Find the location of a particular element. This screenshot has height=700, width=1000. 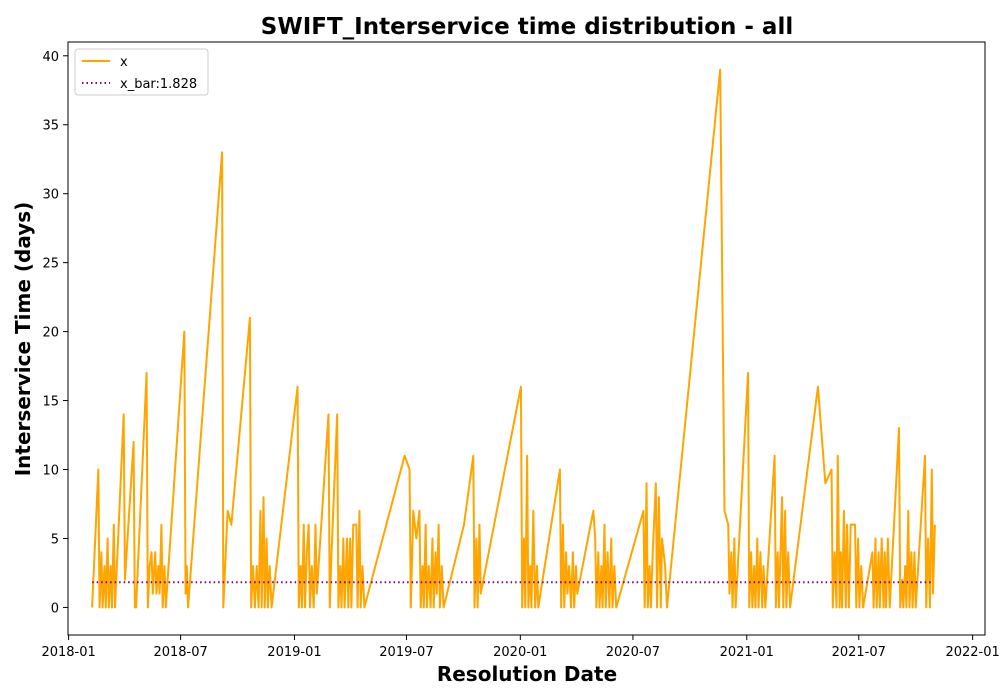

x-tick-label: 2018-07 is located at coordinates (180, 652).